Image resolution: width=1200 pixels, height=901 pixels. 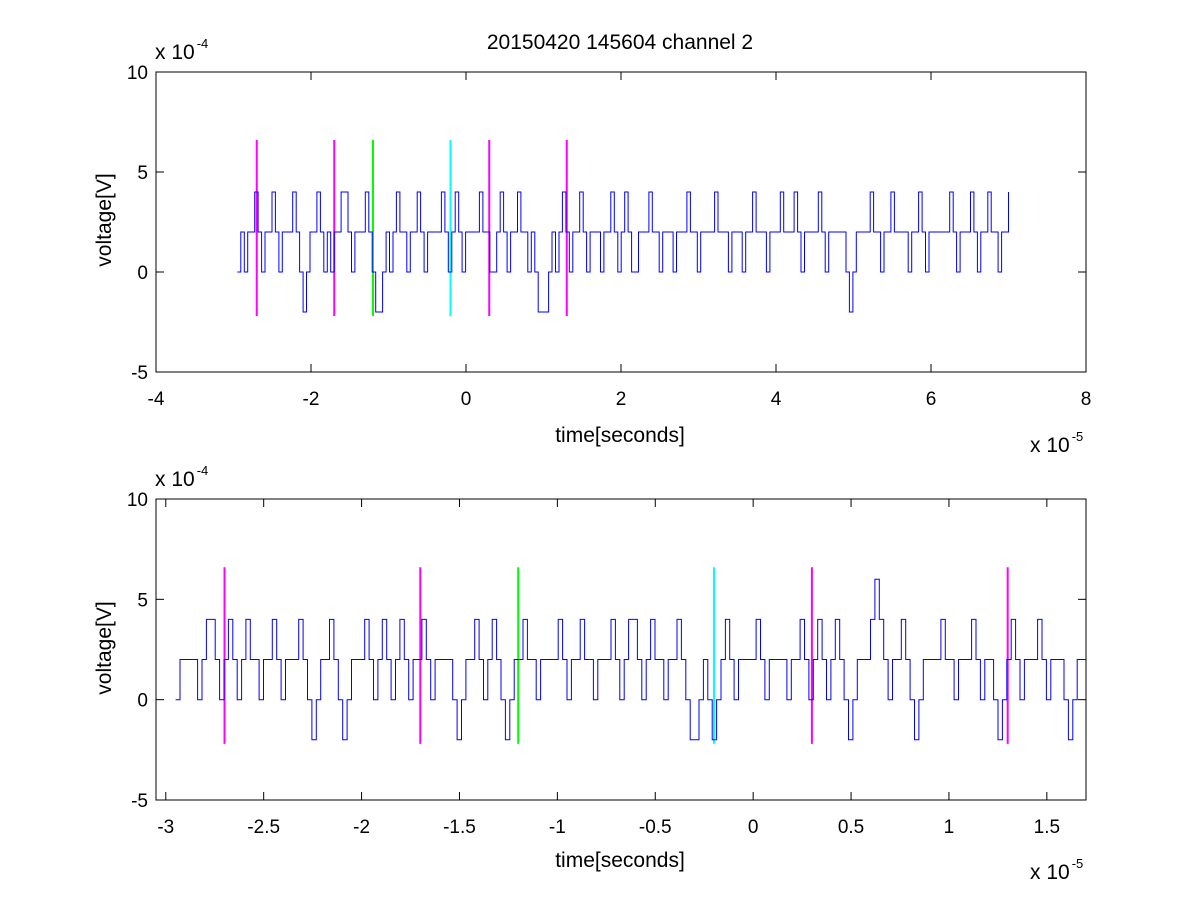 I want to click on xtick-label: 2, so click(x=621, y=399).